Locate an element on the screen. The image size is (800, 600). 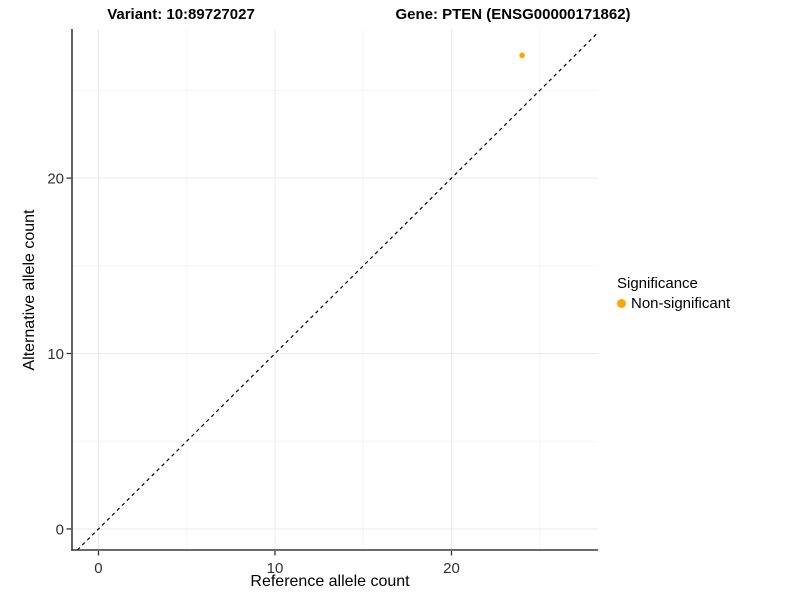
legend: Significance Non-significant is located at coordinates (673, 293).